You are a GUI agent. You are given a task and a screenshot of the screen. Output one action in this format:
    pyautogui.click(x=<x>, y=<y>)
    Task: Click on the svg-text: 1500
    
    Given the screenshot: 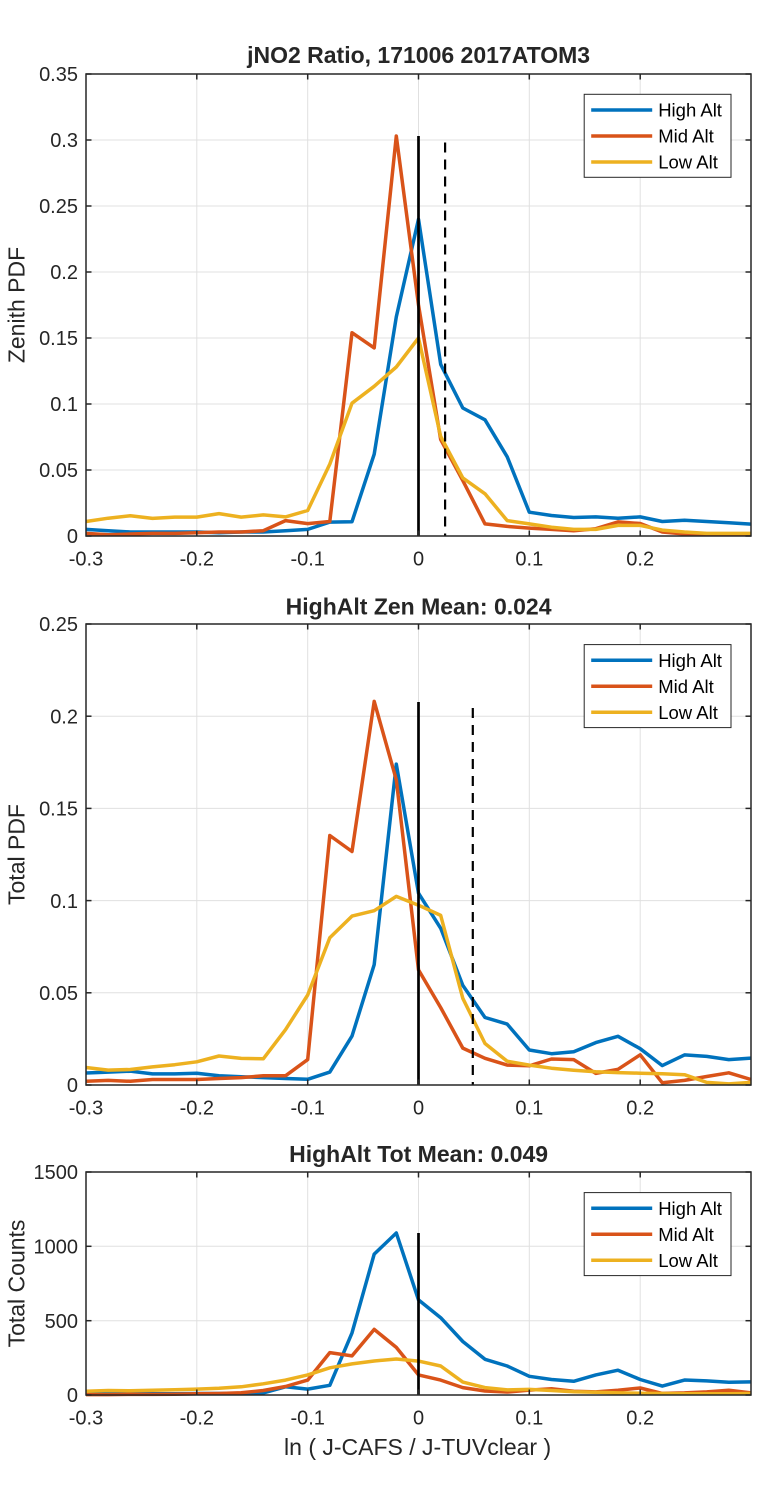 What is the action you would take?
    pyautogui.click(x=56, y=1173)
    